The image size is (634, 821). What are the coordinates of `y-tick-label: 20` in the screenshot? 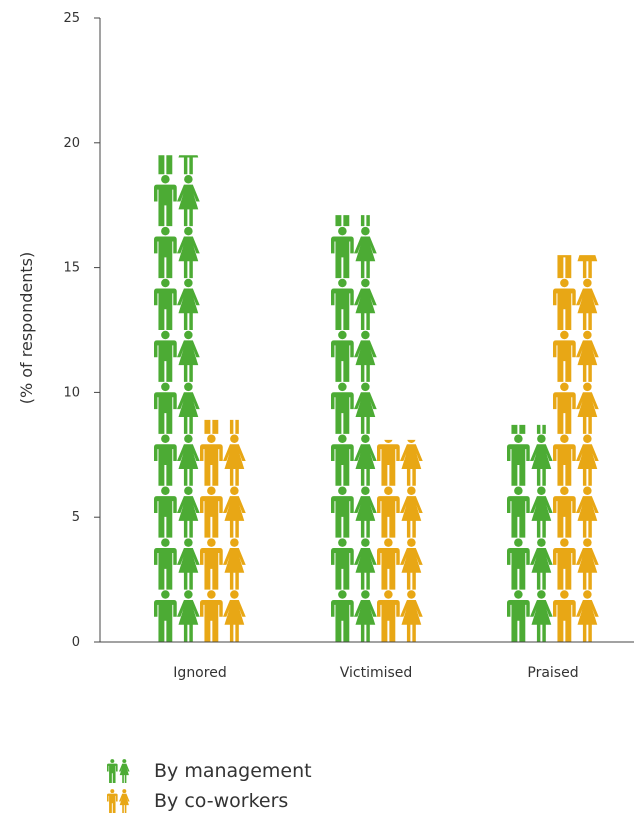 It's located at (71, 143).